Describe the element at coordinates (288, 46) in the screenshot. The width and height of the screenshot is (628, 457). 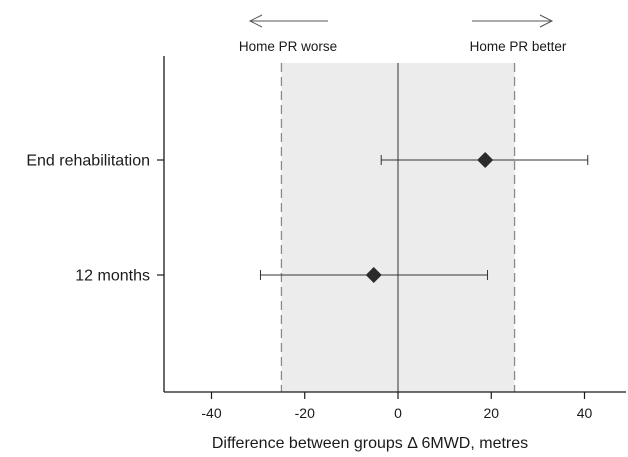
I see `direction-label-worse: Home PR worse` at that location.